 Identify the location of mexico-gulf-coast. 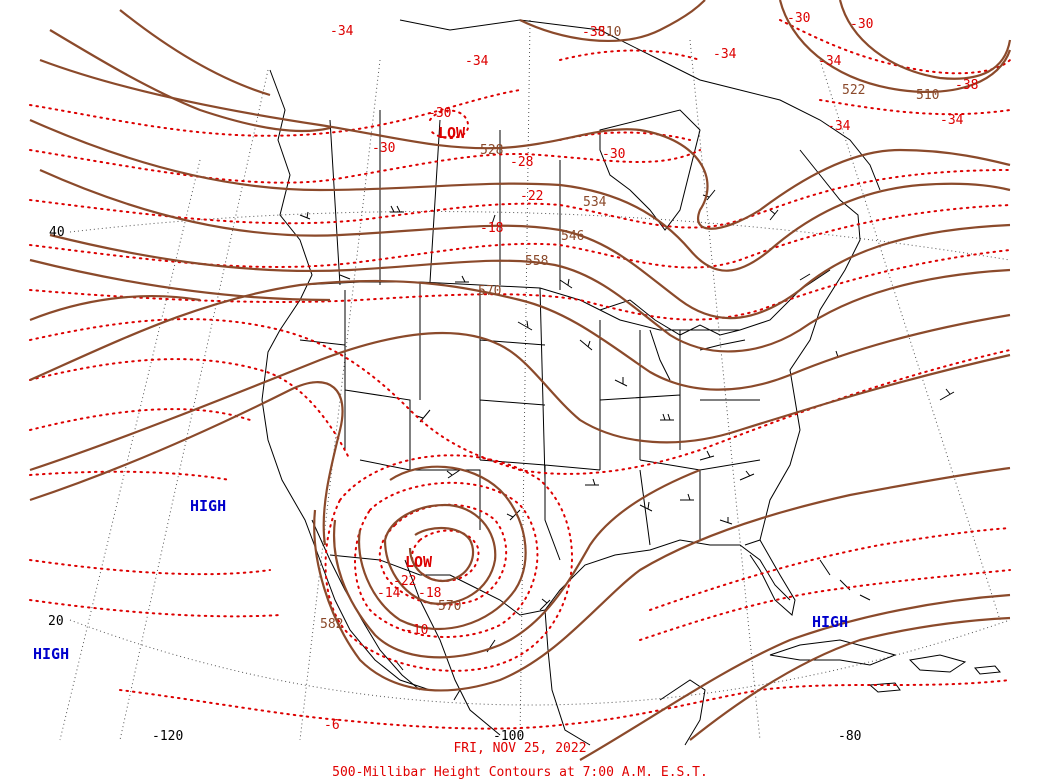
(567, 677).